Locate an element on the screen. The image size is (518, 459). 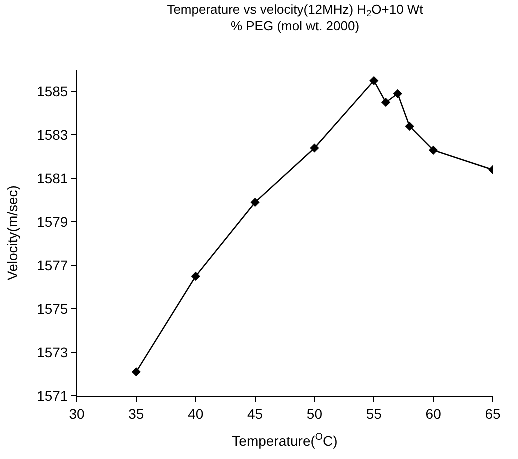
x-tick-label: 65 is located at coordinates (493, 414).